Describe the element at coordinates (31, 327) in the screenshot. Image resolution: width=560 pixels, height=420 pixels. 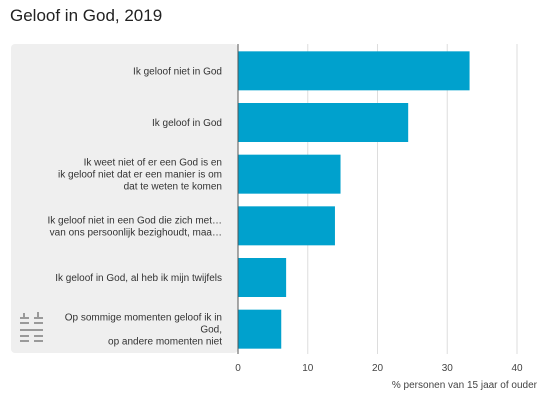
I see `cbs-logo-icon` at that location.